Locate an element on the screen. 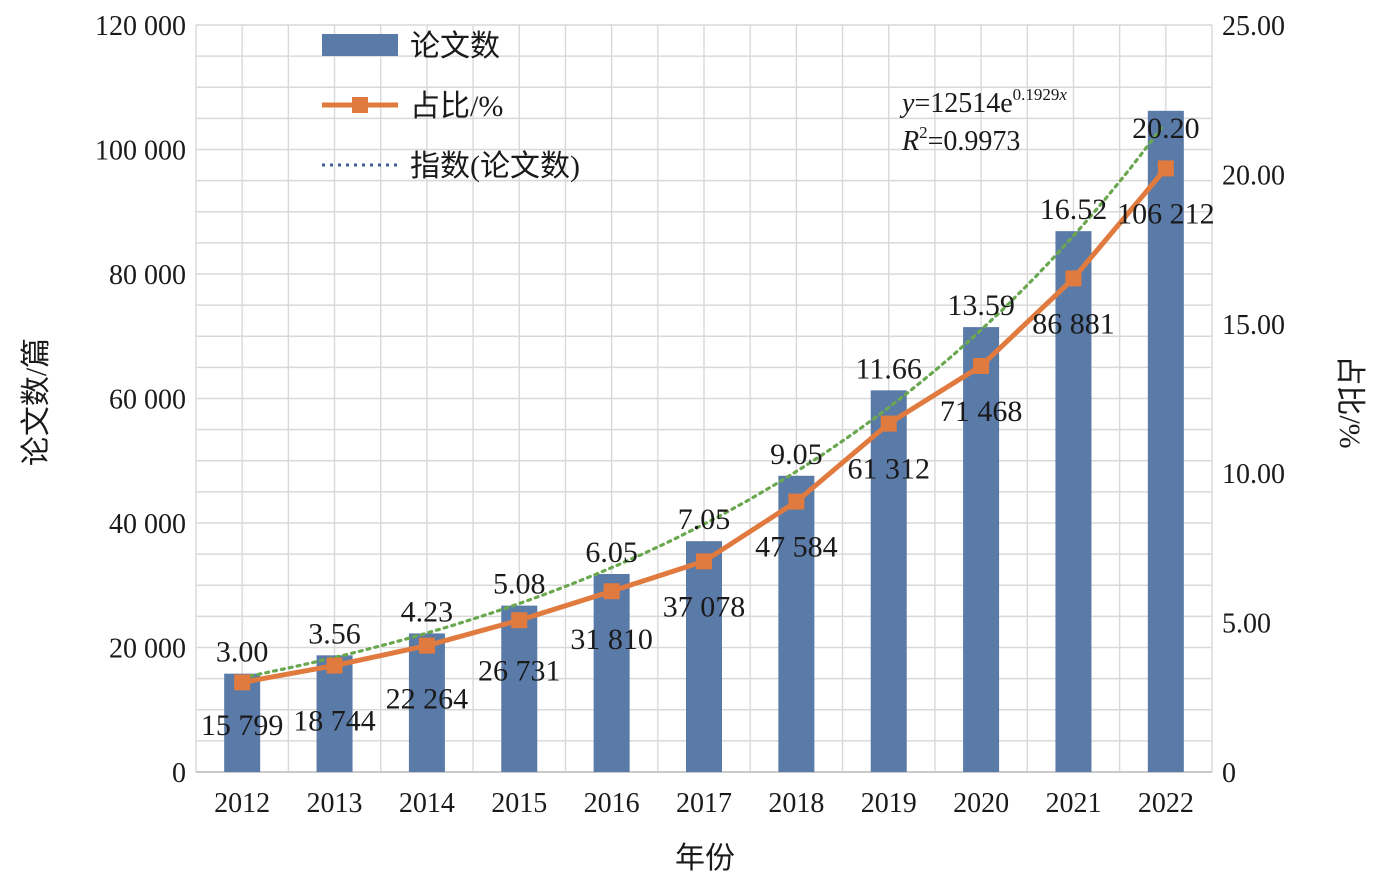  ratio-marker-2014 is located at coordinates (426, 645).